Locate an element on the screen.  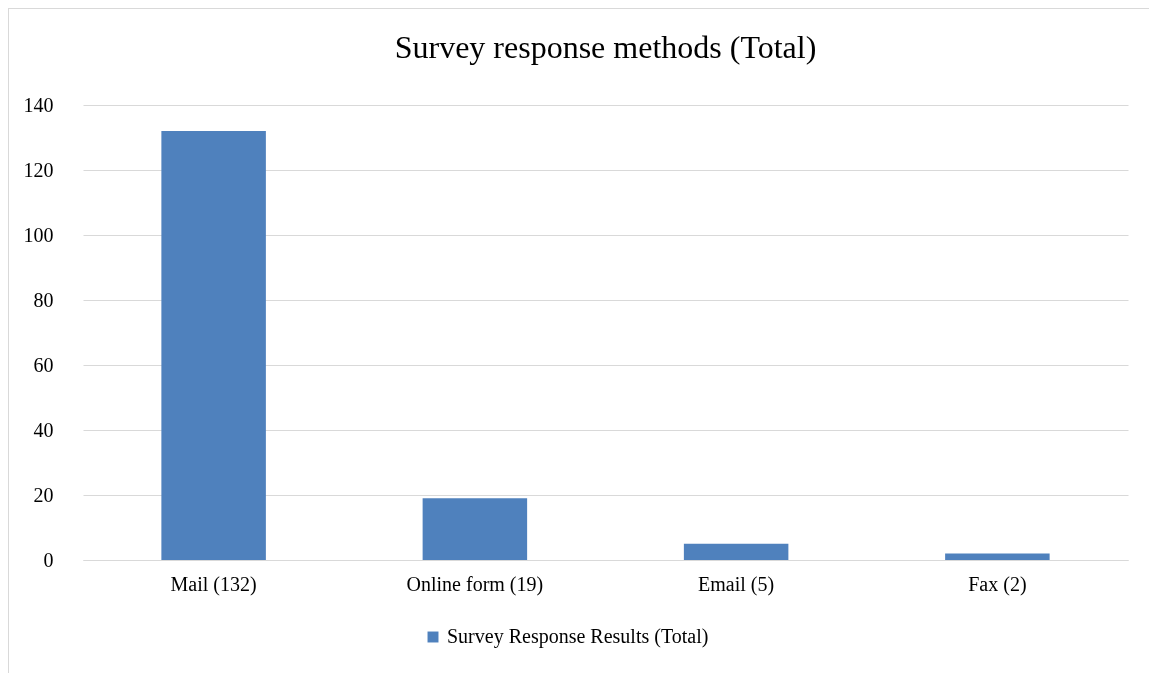
x-tick-label: Email (5) is located at coordinates (736, 584).